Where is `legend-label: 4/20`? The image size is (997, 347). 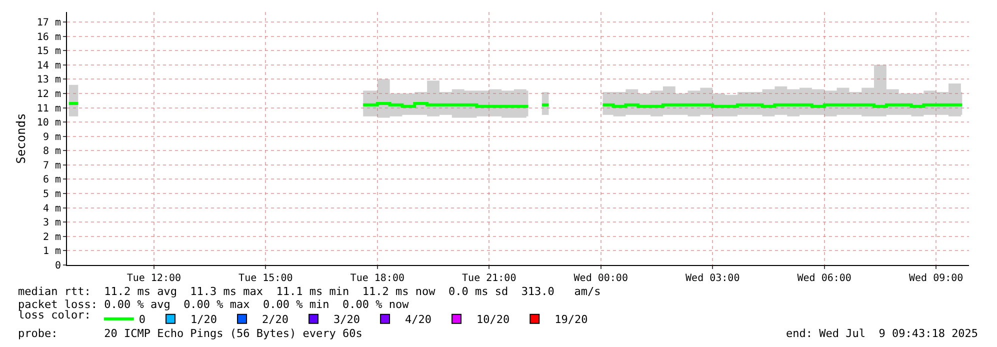
legend-label: 4/20 is located at coordinates (418, 319).